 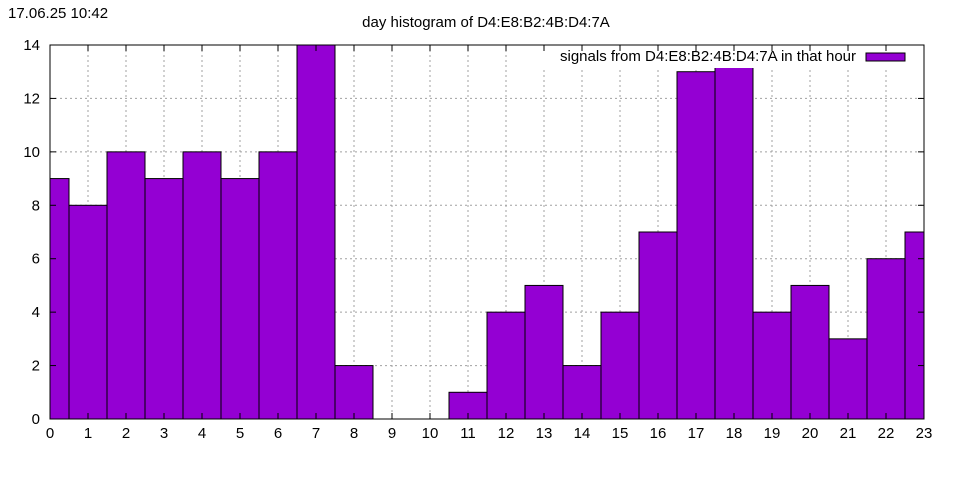 I want to click on x-tick-label: 12, so click(x=506, y=433).